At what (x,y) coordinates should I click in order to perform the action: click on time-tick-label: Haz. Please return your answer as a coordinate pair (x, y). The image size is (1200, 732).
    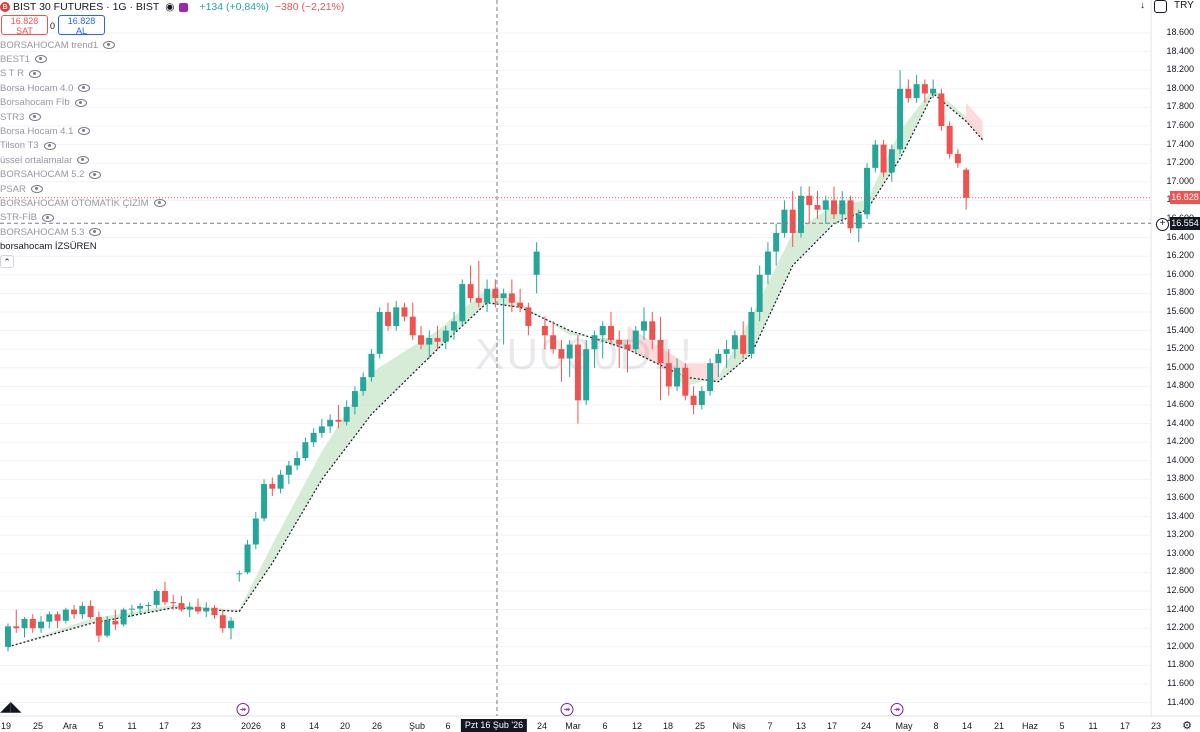
    Looking at the image, I should click on (1030, 726).